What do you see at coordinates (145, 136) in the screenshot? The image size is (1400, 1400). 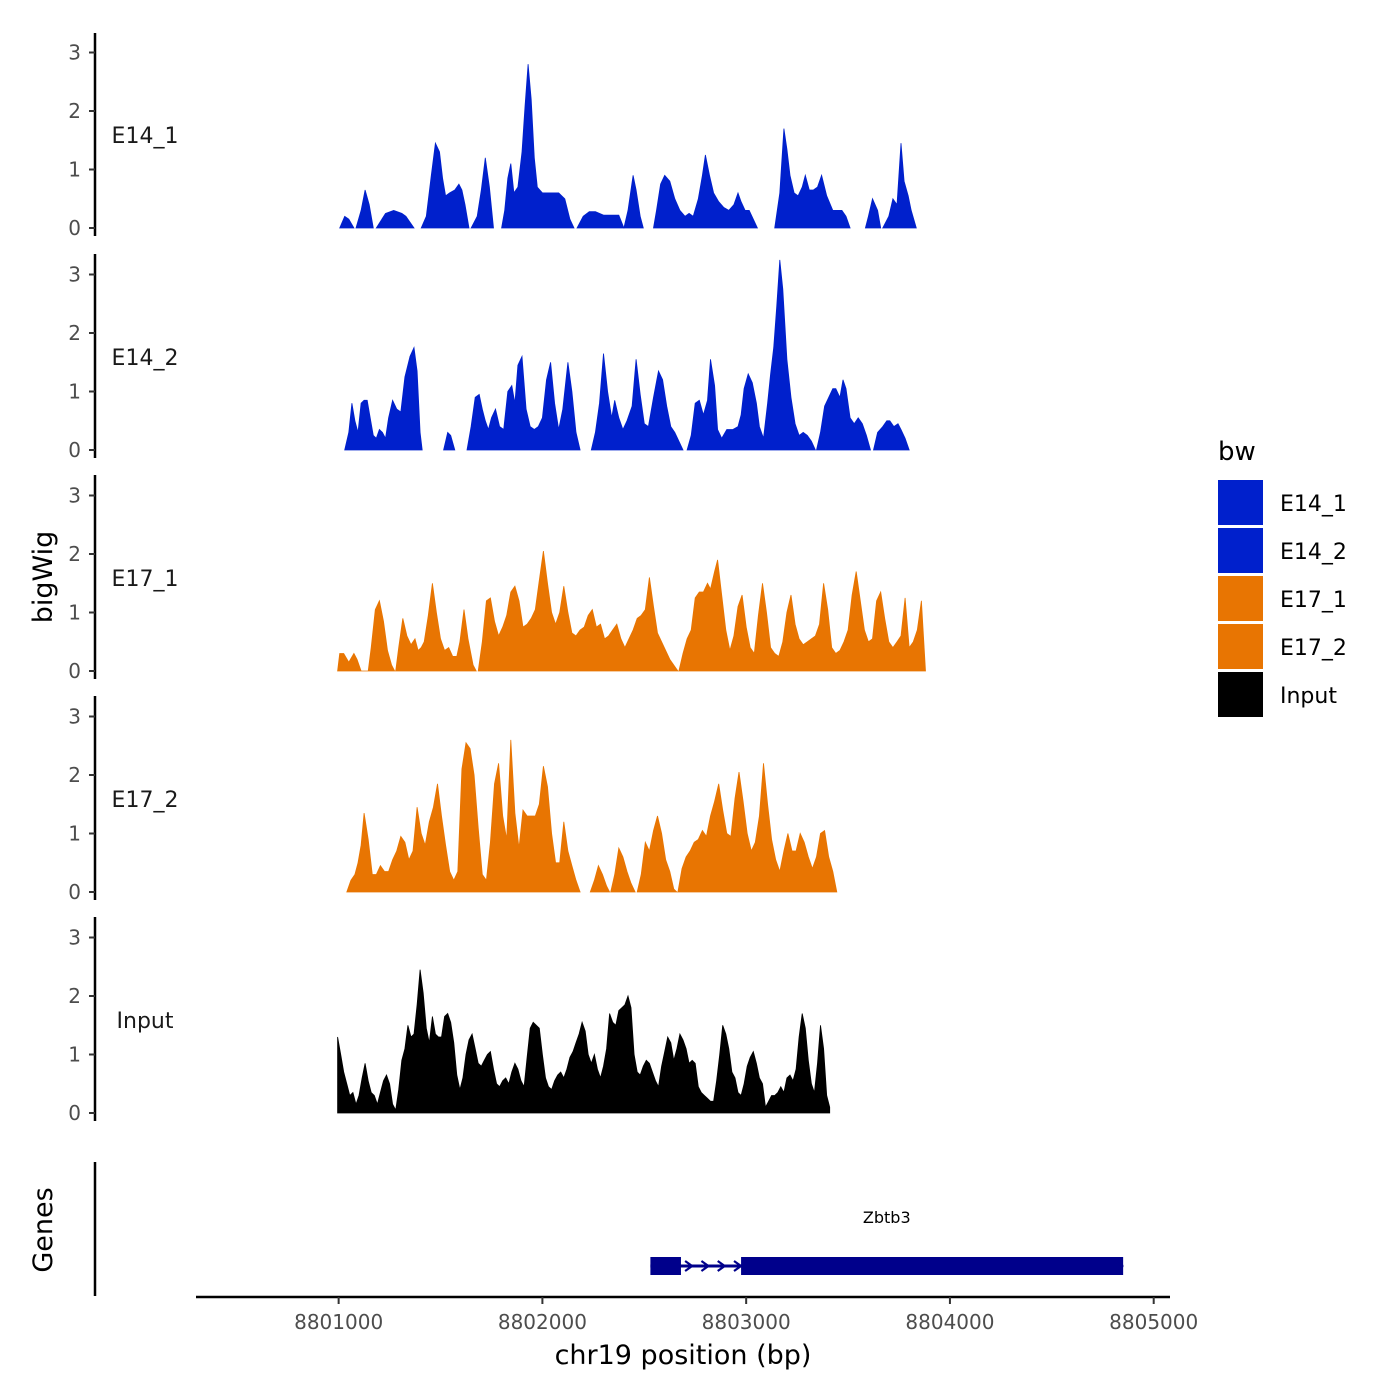 I see `track-label-e14-1: E14_1` at bounding box center [145, 136].